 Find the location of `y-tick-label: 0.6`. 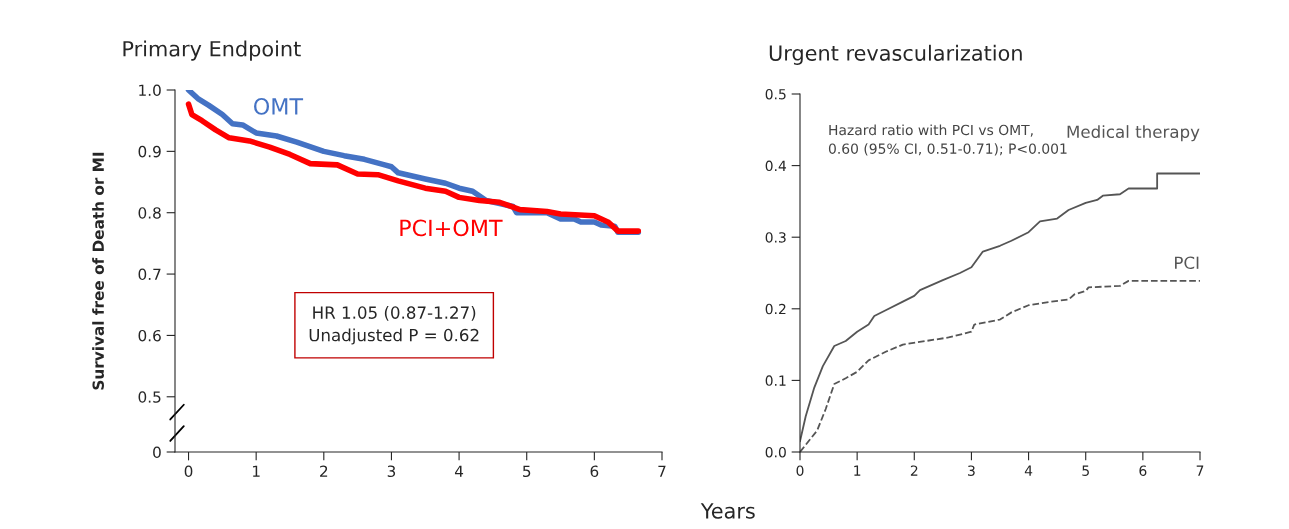

y-tick-label: 0.6 is located at coordinates (149, 335).